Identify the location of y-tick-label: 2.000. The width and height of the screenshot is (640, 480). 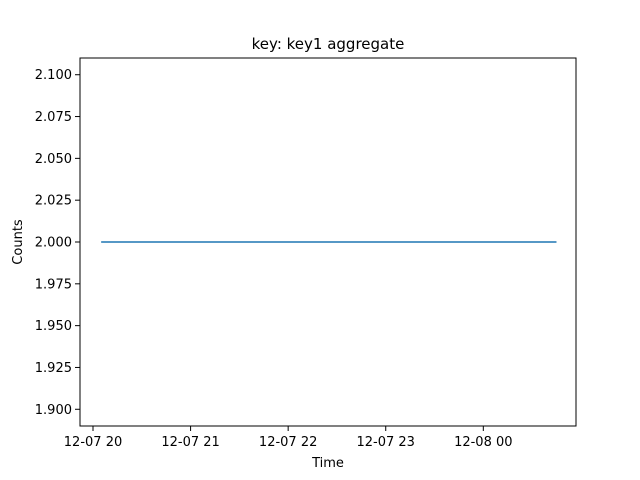
(53, 243).